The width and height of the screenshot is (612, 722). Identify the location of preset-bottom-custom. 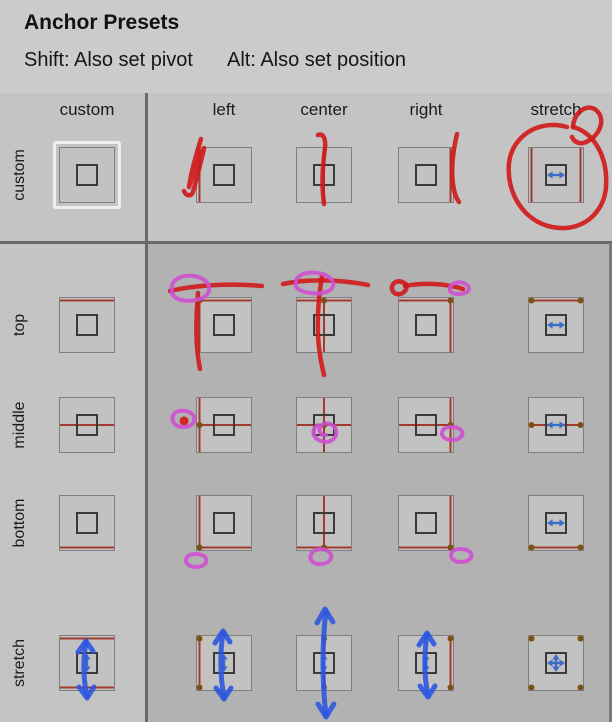
(87, 523).